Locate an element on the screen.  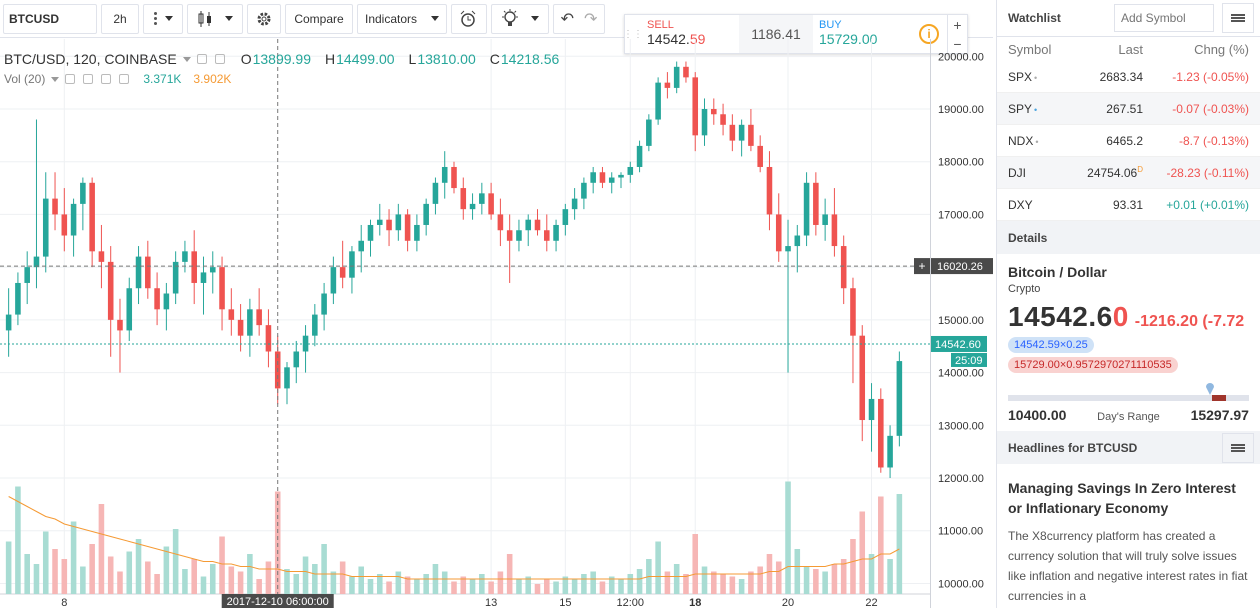
buy-button: BUY 15729.00 is located at coordinates (862, 34).